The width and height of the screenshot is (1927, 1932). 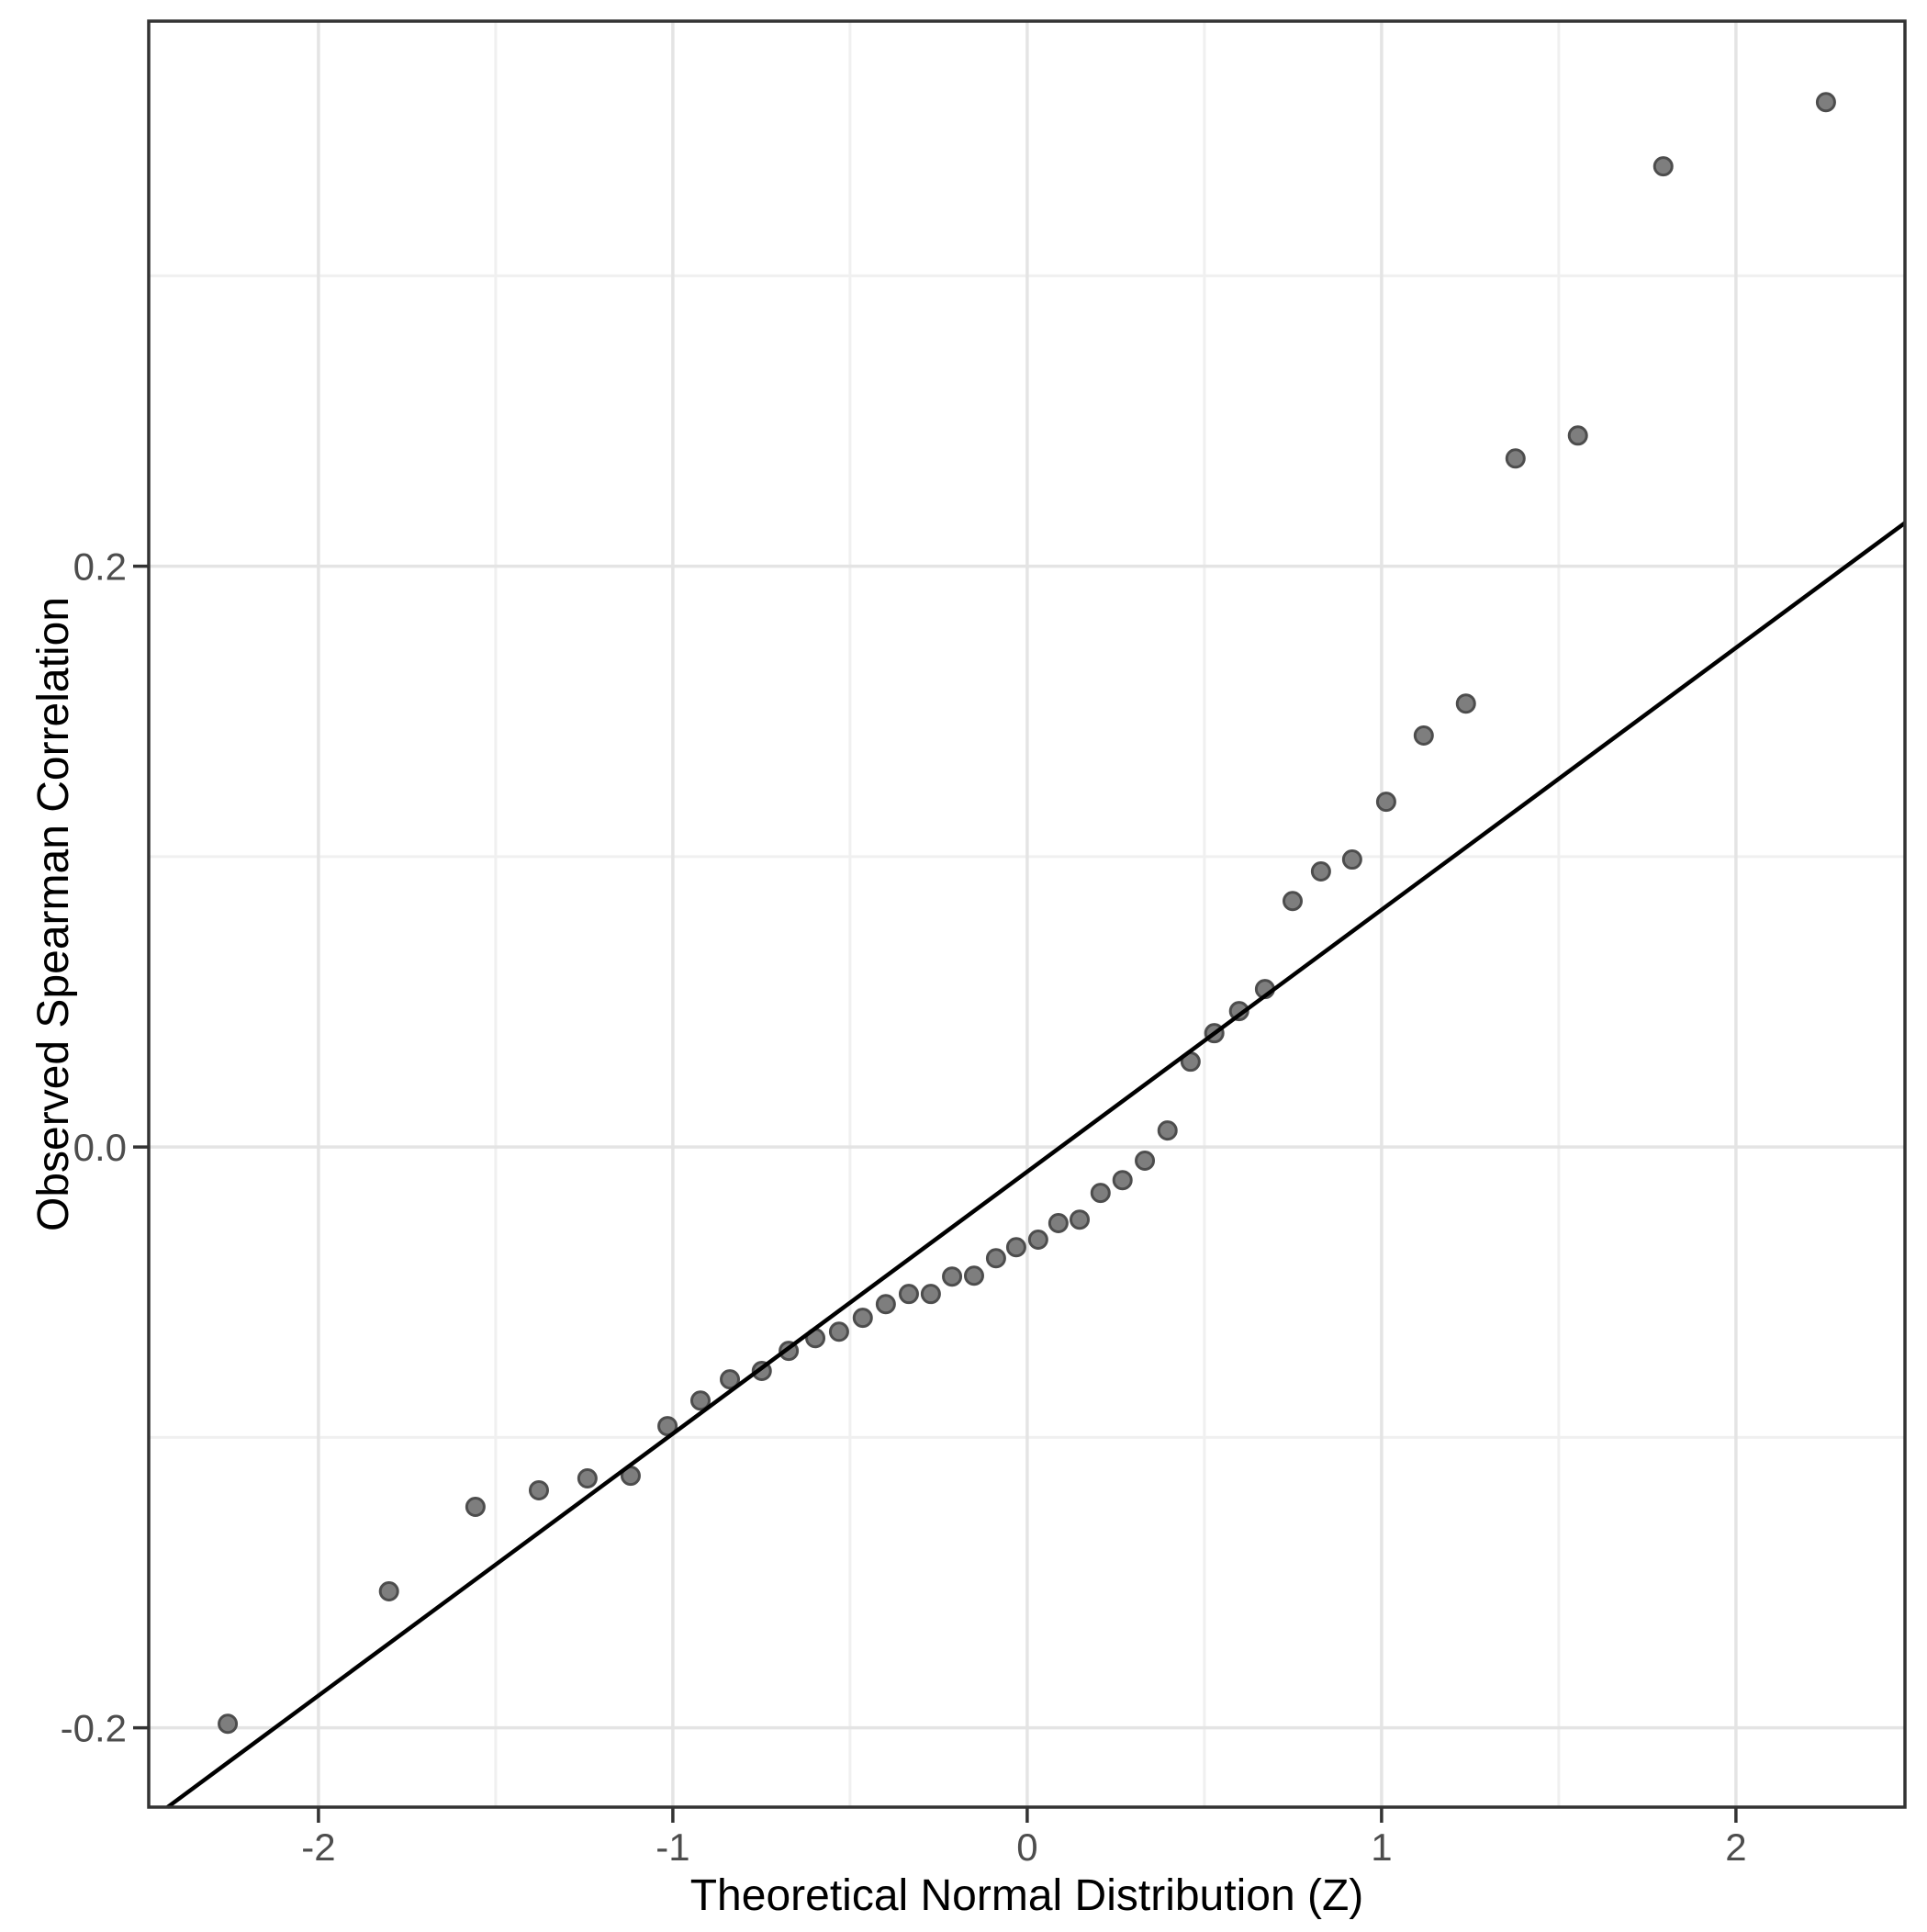 What do you see at coordinates (54, 914) in the screenshot?
I see `y-axis-title: Observed Spearman Correlation` at bounding box center [54, 914].